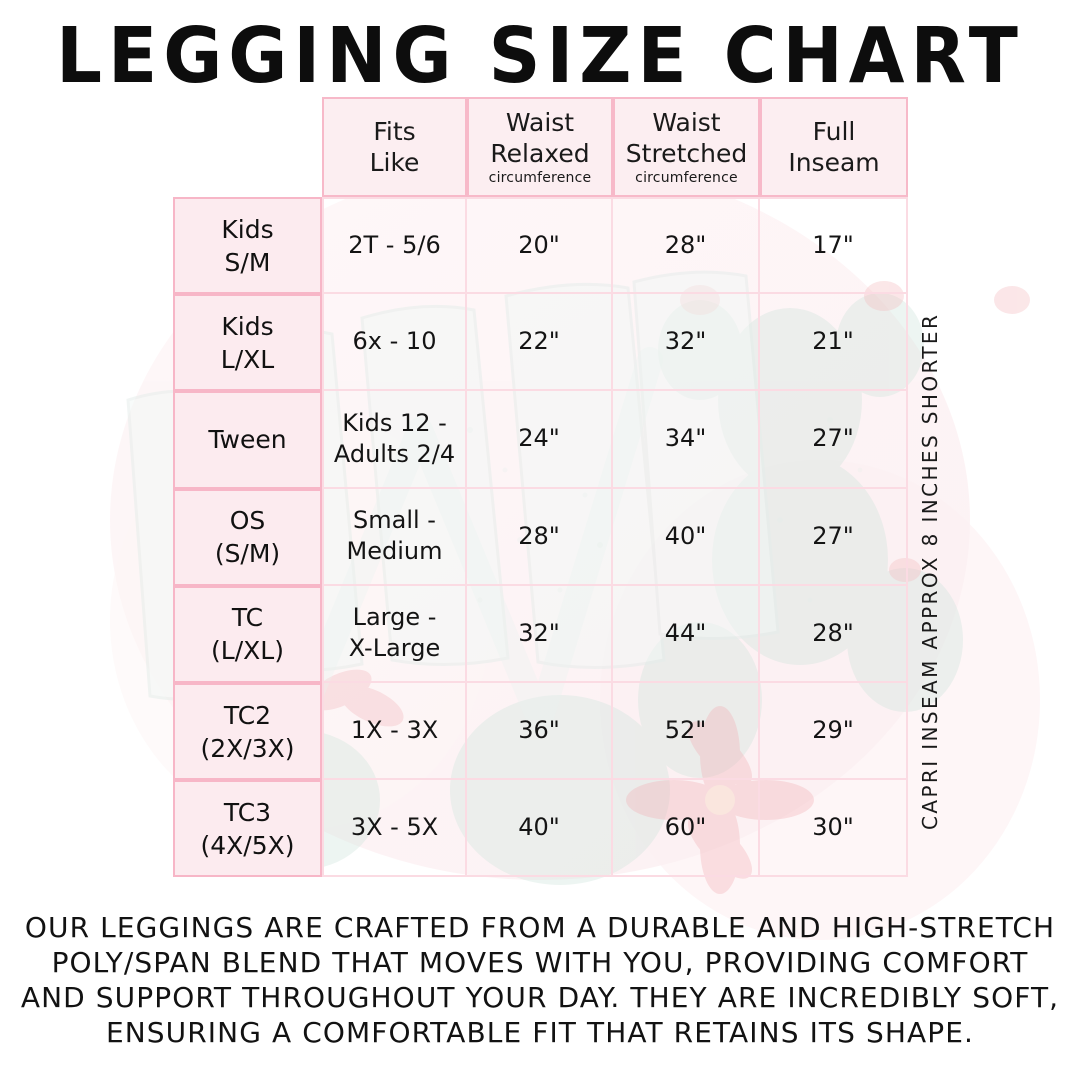 The image size is (1080, 1080). Describe the element at coordinates (394, 520) in the screenshot. I see `fits-like-line-1: Small -` at that location.